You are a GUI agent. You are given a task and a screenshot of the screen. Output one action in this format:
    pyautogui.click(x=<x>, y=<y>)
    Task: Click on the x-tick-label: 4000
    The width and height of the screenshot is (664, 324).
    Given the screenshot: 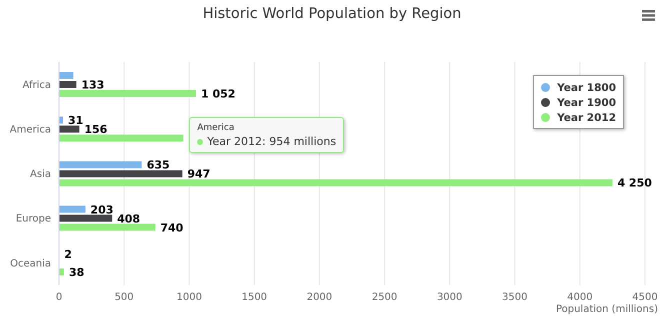 What is the action you would take?
    pyautogui.click(x=580, y=298)
    